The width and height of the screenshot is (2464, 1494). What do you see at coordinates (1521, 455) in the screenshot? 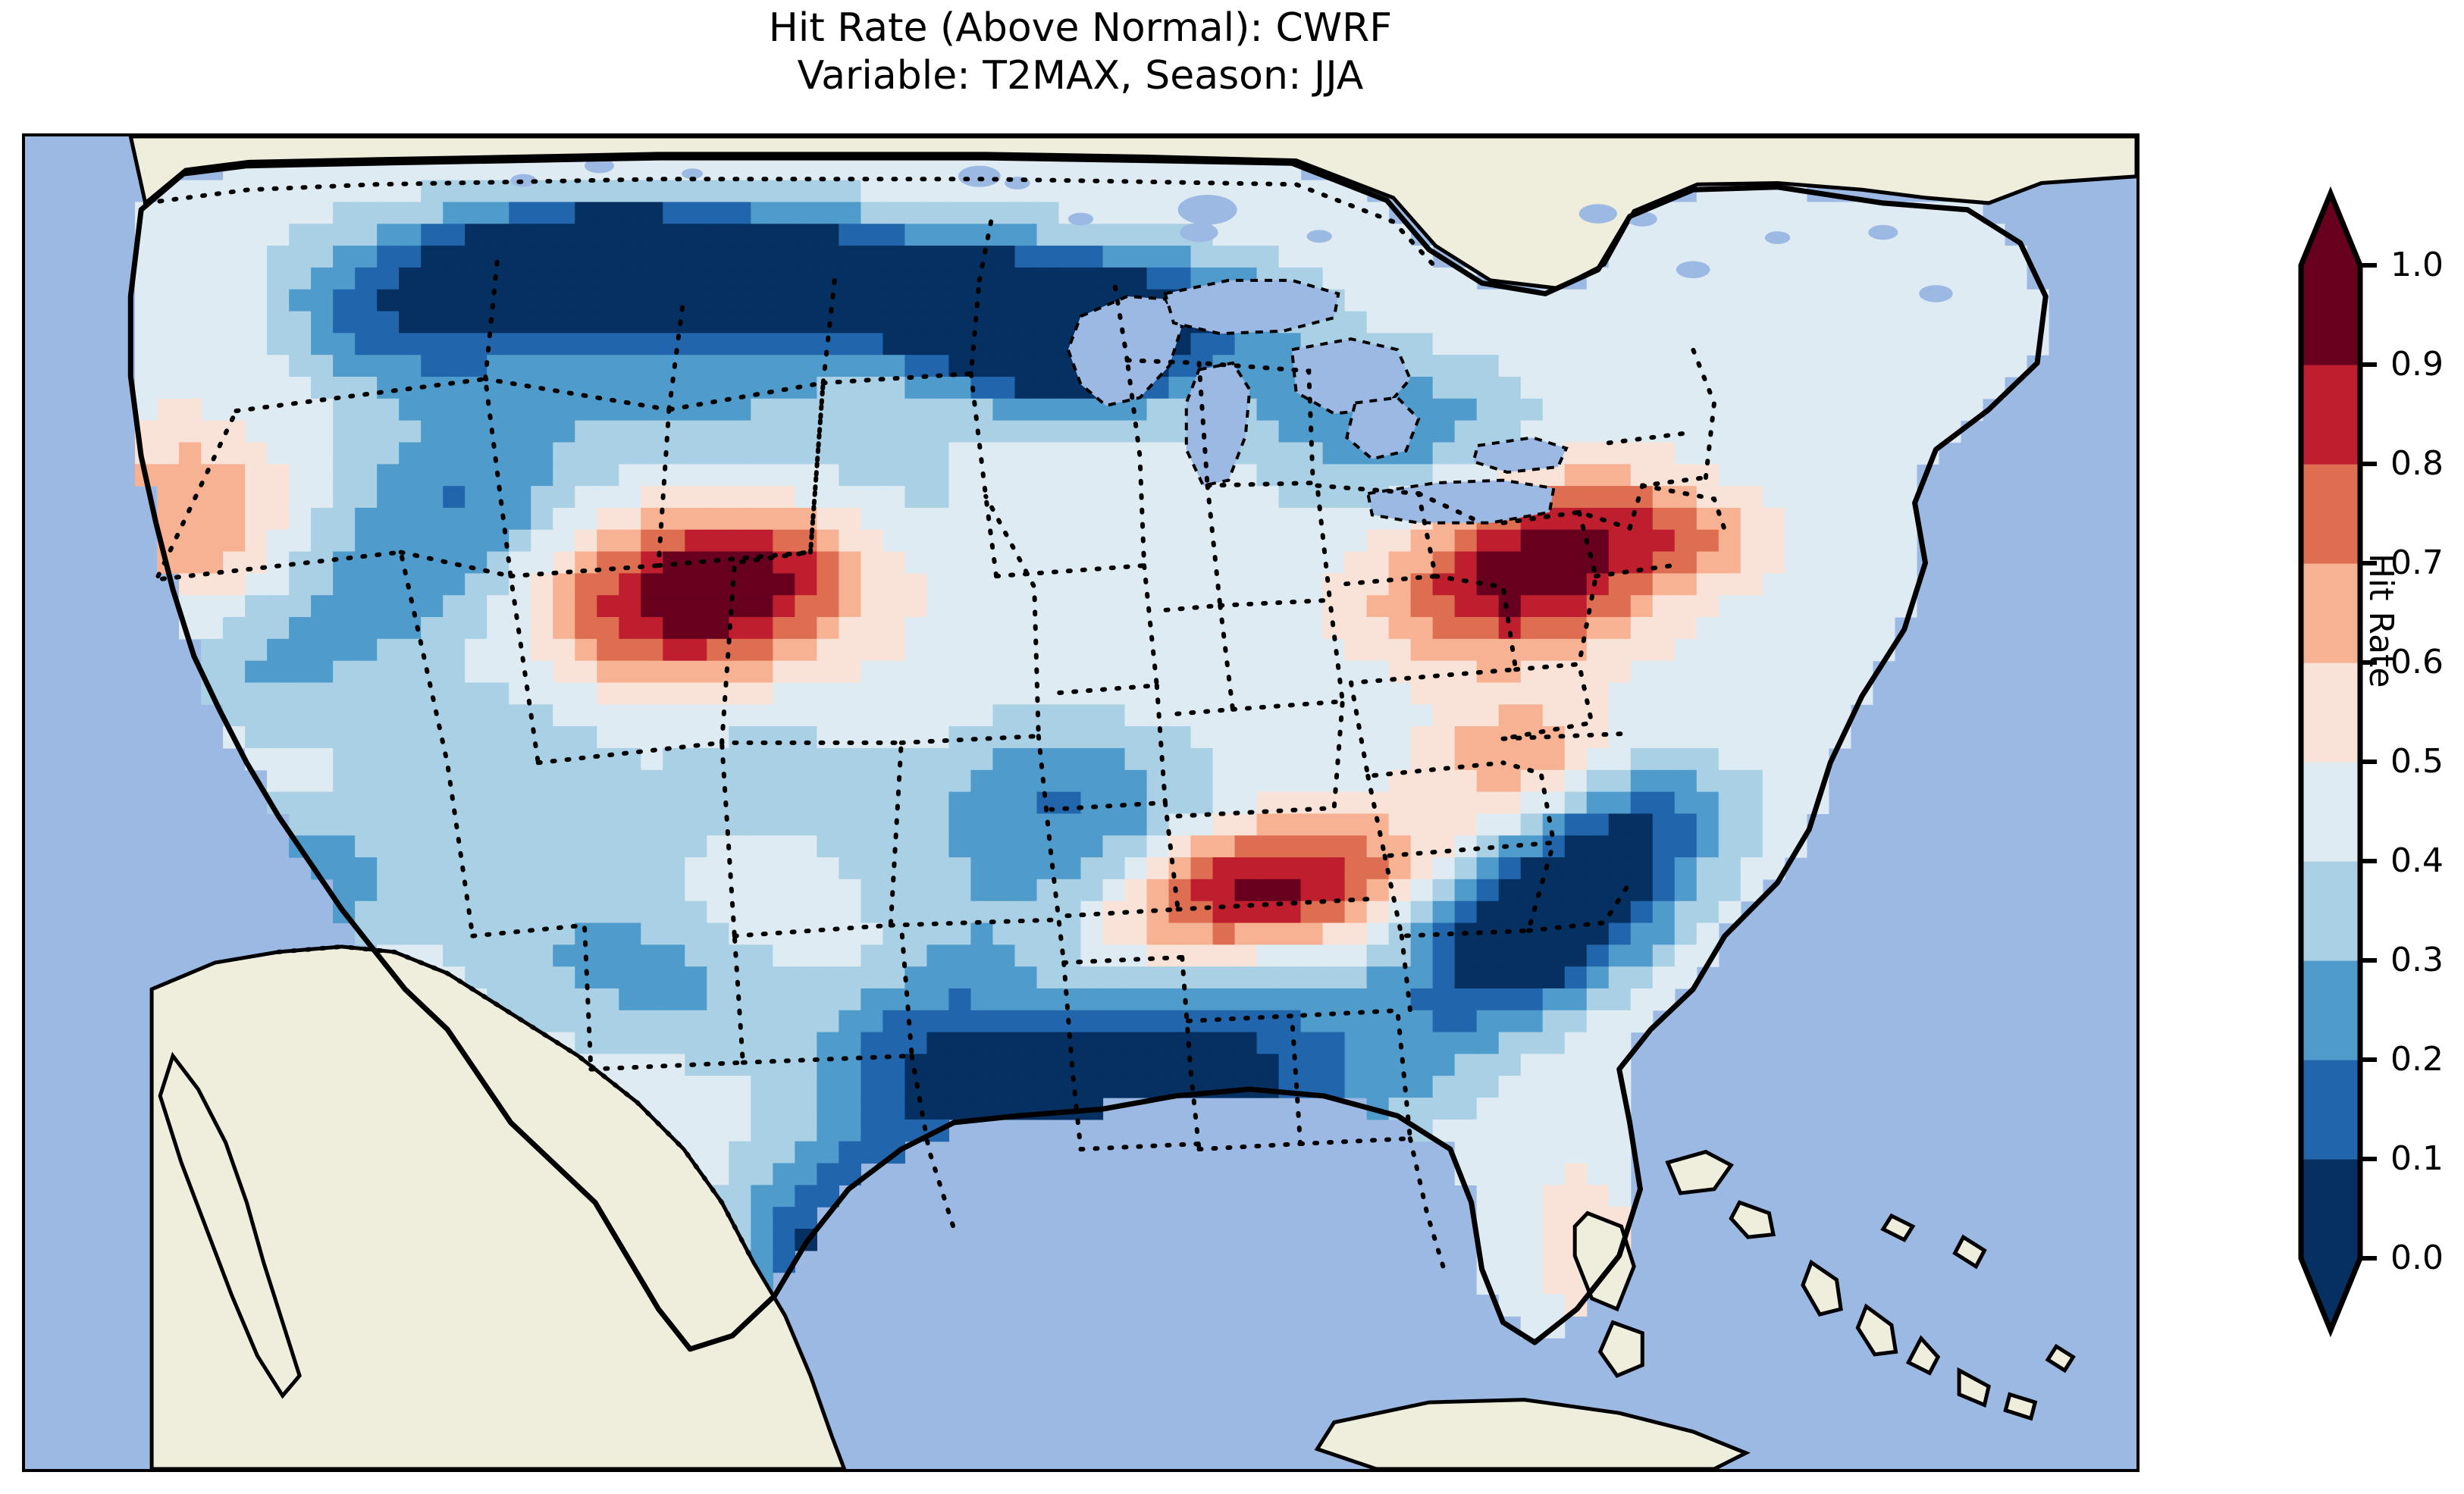
I see `lake-polygon` at bounding box center [1521, 455].